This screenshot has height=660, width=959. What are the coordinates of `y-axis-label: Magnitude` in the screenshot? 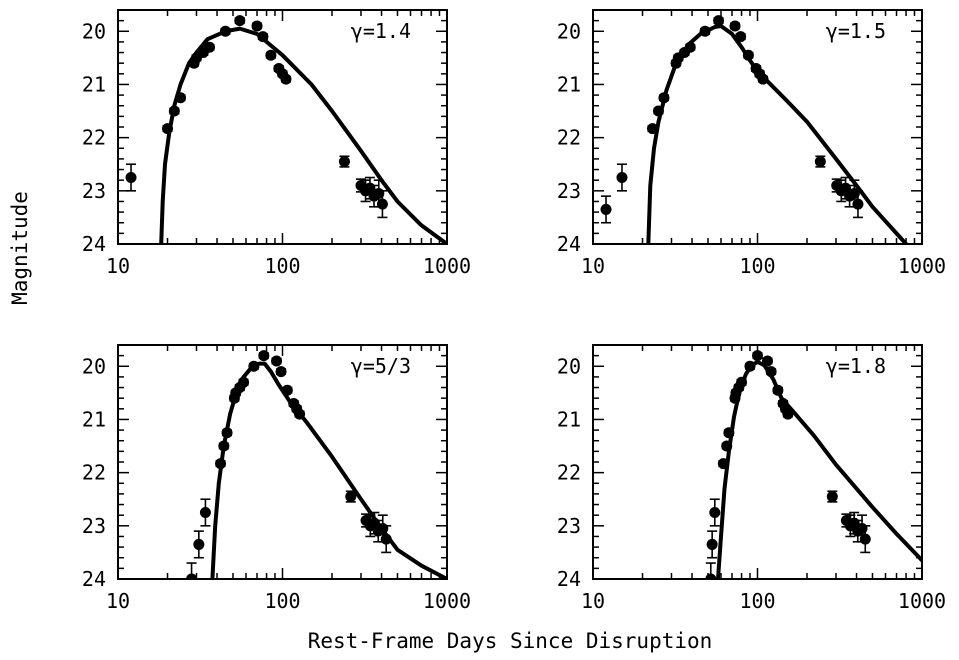 It's located at (20, 248).